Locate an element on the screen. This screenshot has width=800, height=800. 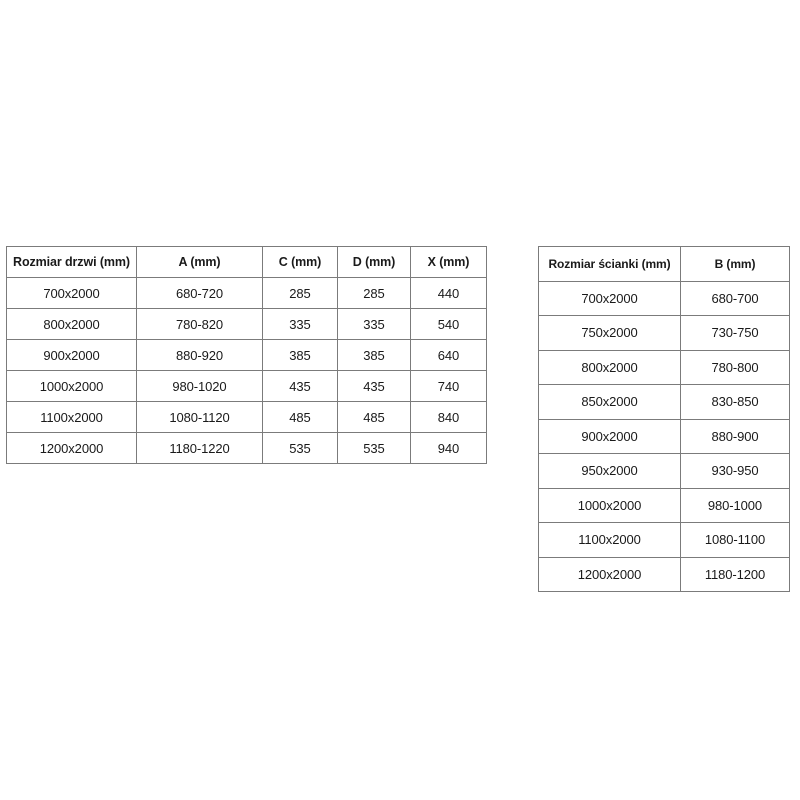
cell-wall-size: 1100x2000 is located at coordinates (609, 540).